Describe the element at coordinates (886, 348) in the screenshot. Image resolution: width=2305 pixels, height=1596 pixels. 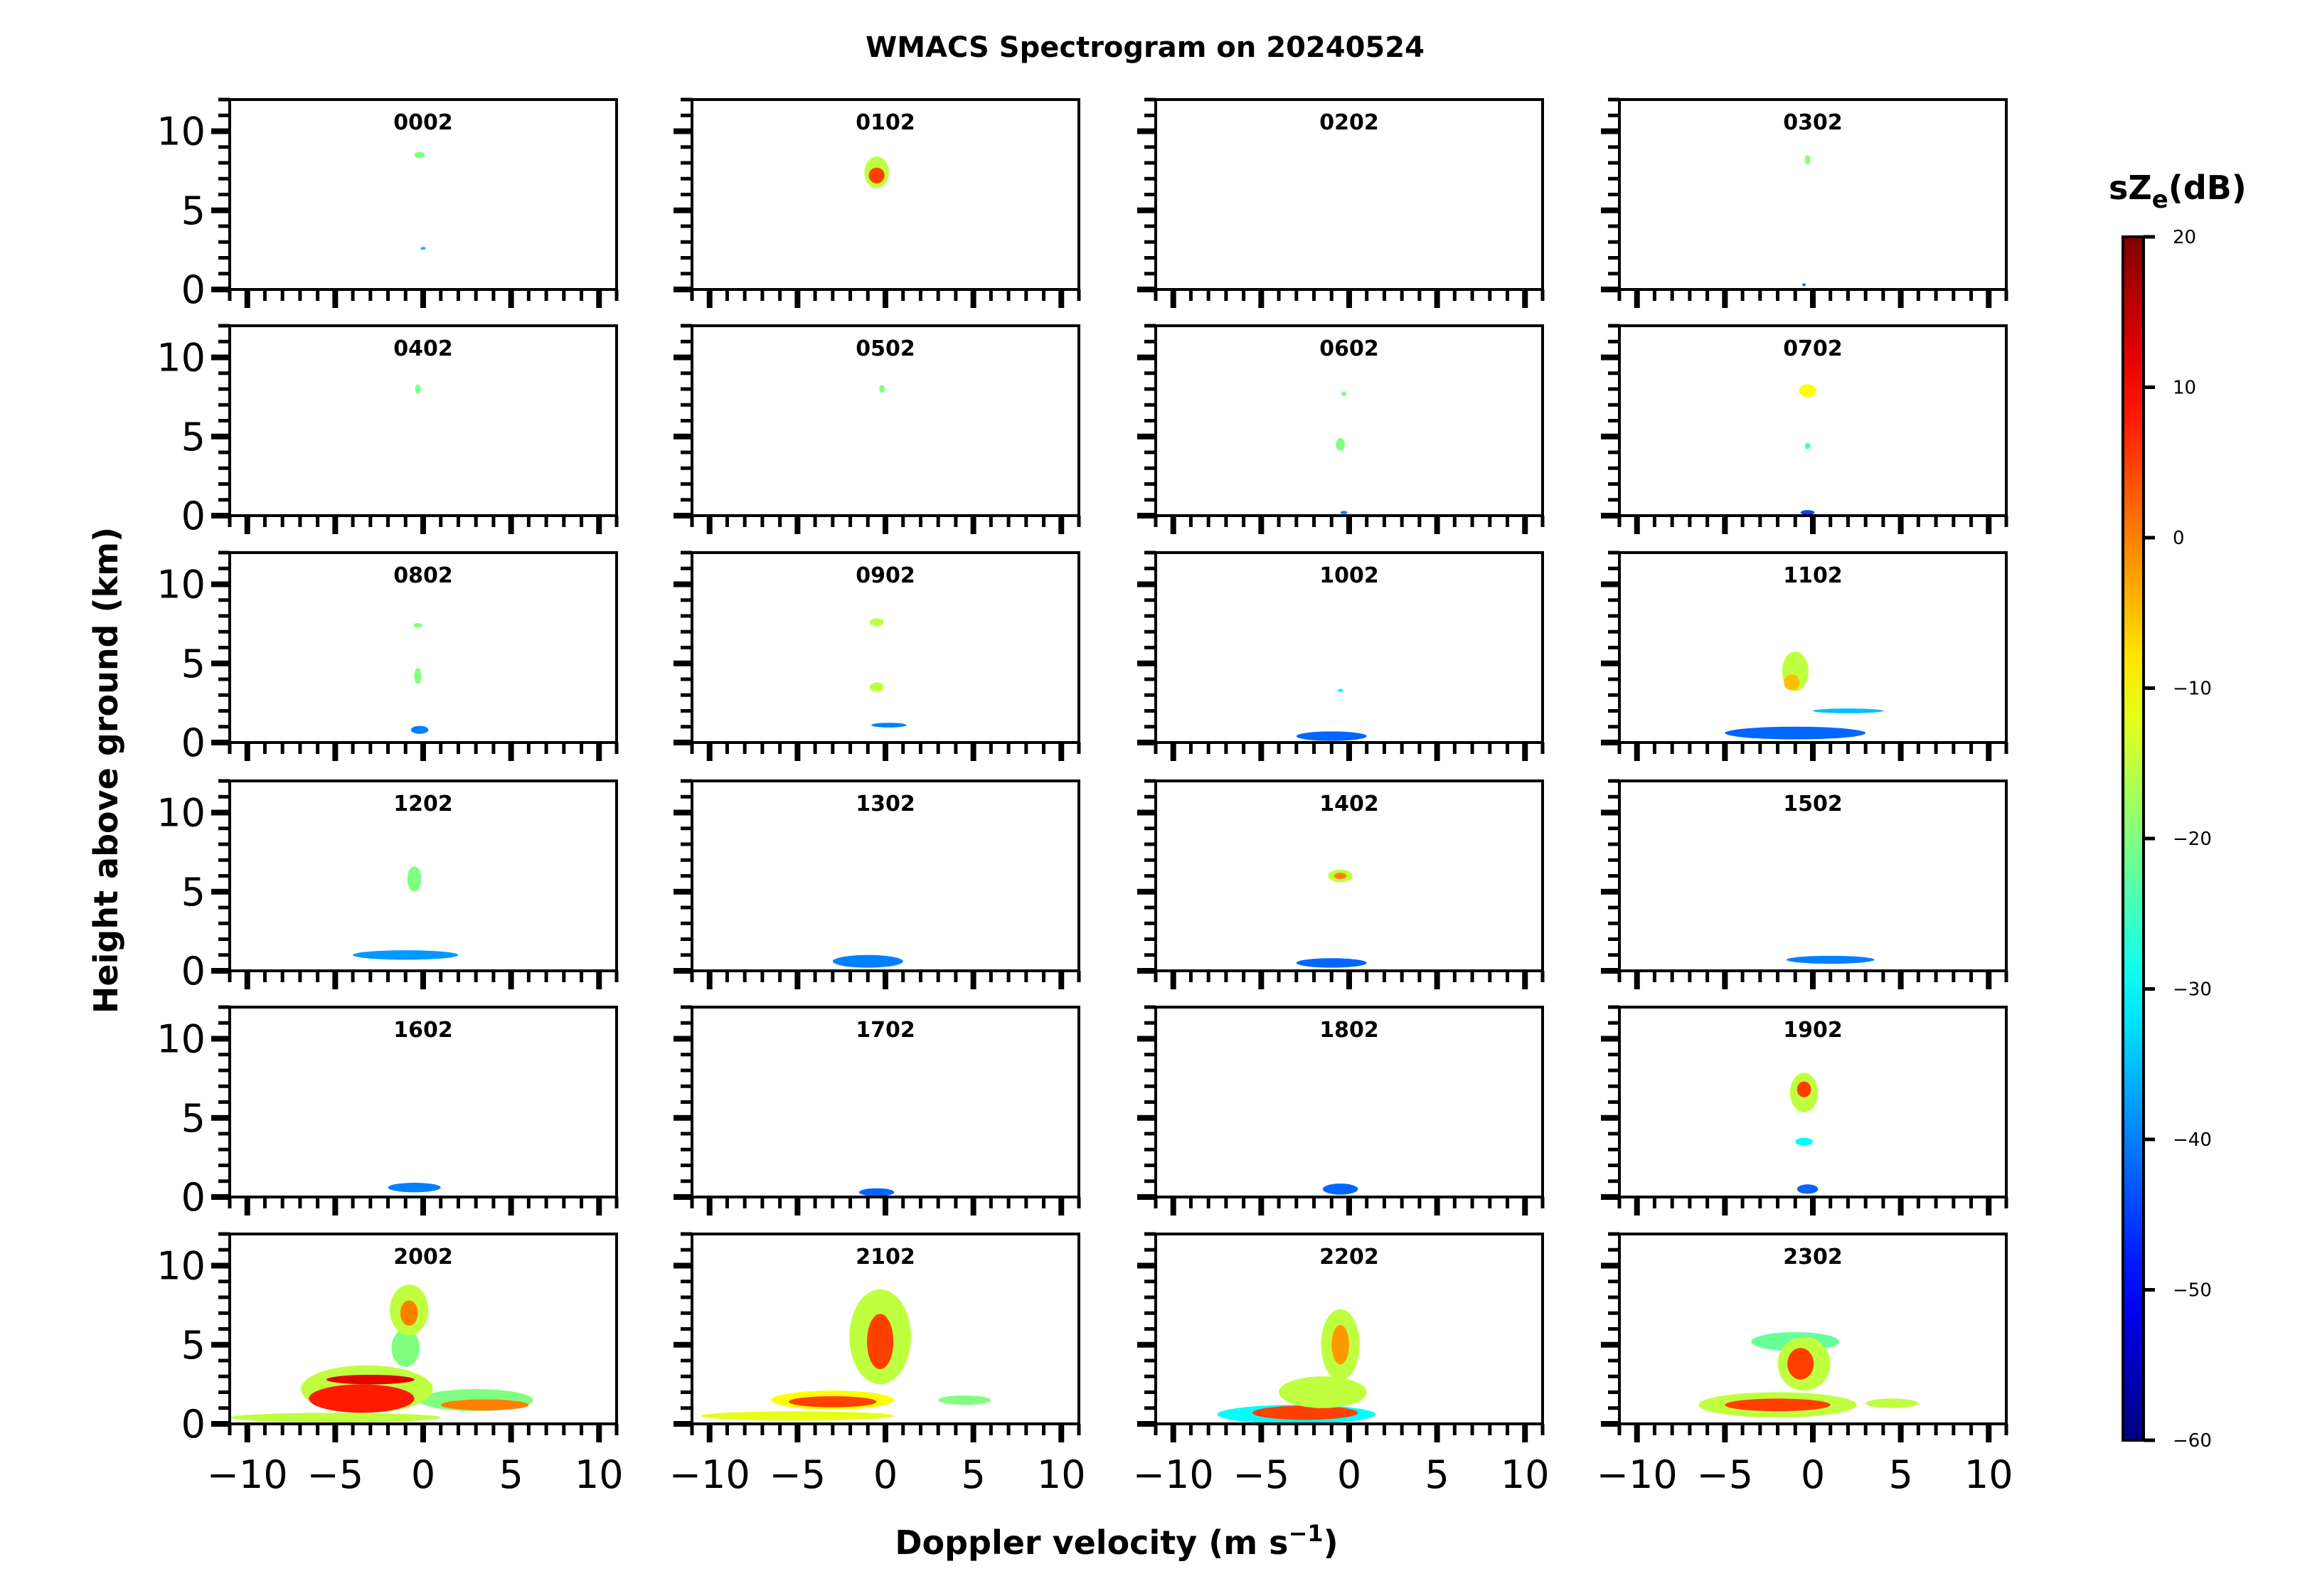
I see `panel-title: 0502` at that location.